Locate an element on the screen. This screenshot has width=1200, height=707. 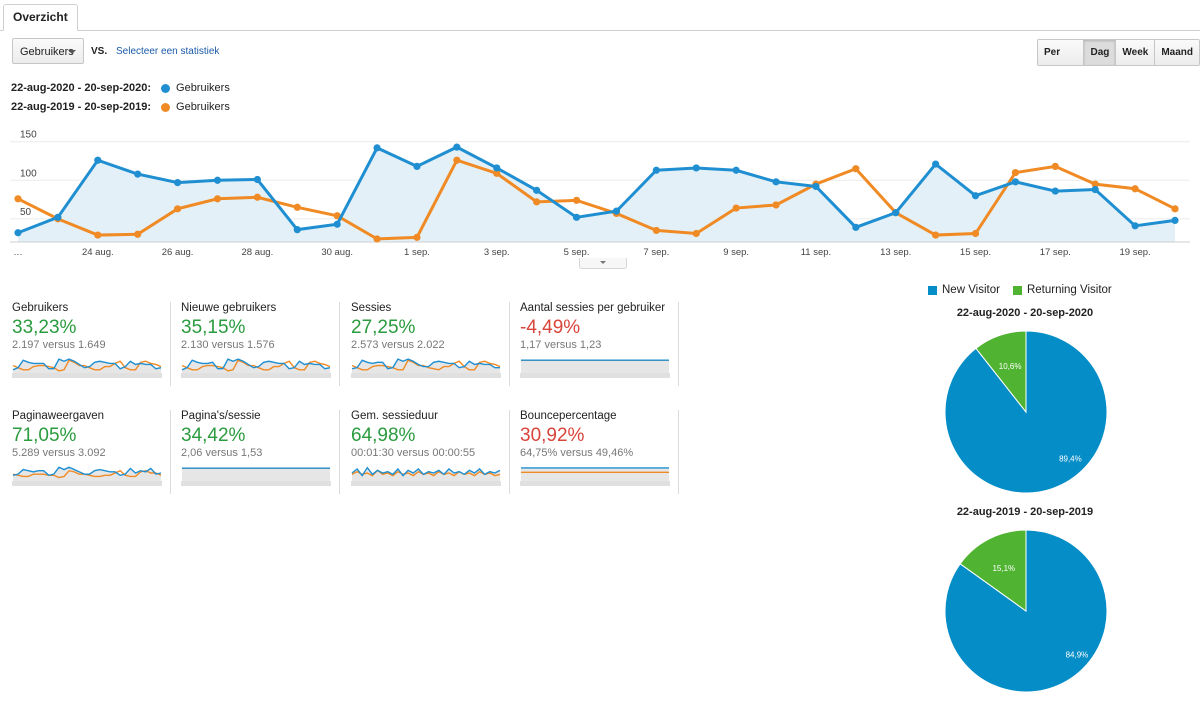
scorecard-change: -4,49% is located at coordinates (550, 327).